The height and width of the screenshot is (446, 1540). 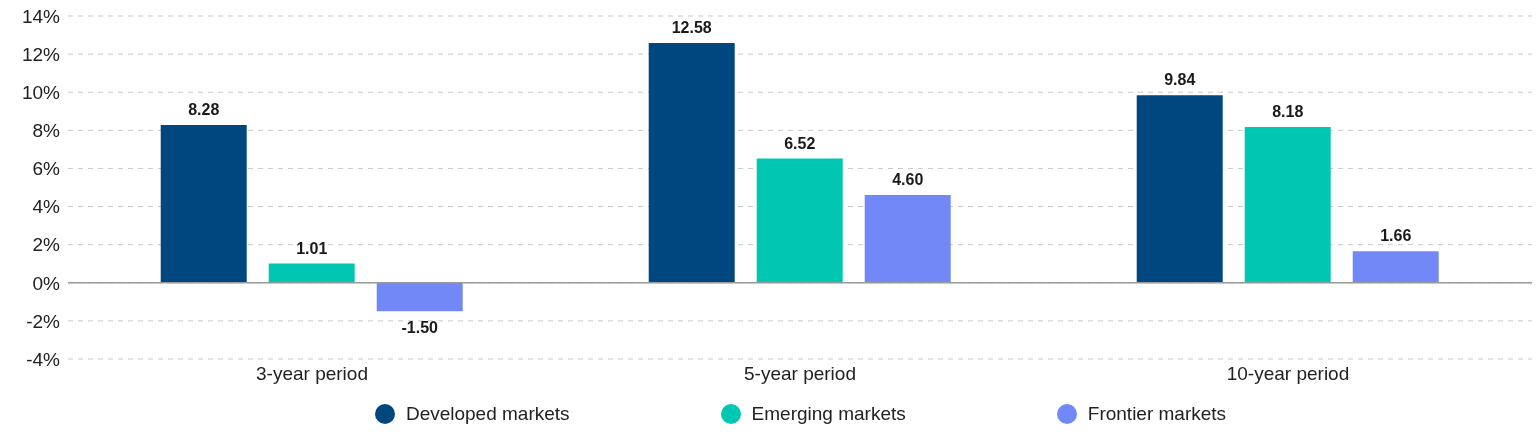 I want to click on y-tick-label: 14%, so click(x=41, y=16).